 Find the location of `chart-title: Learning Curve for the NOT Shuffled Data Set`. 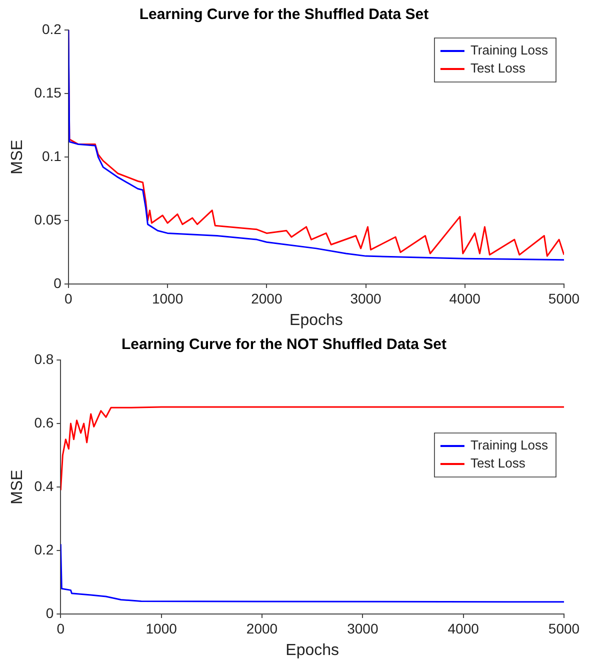

chart-title: Learning Curve for the NOT Shuffled Data Set is located at coordinates (284, 345).